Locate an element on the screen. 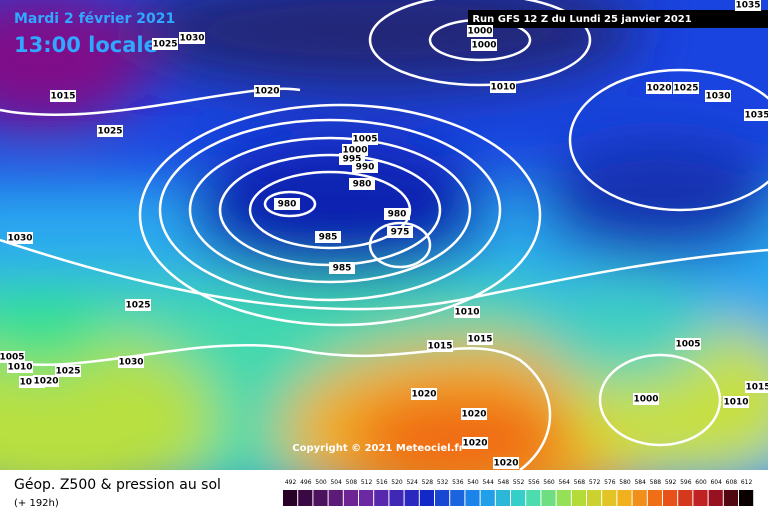  run-box is located at coordinates (618, 19).